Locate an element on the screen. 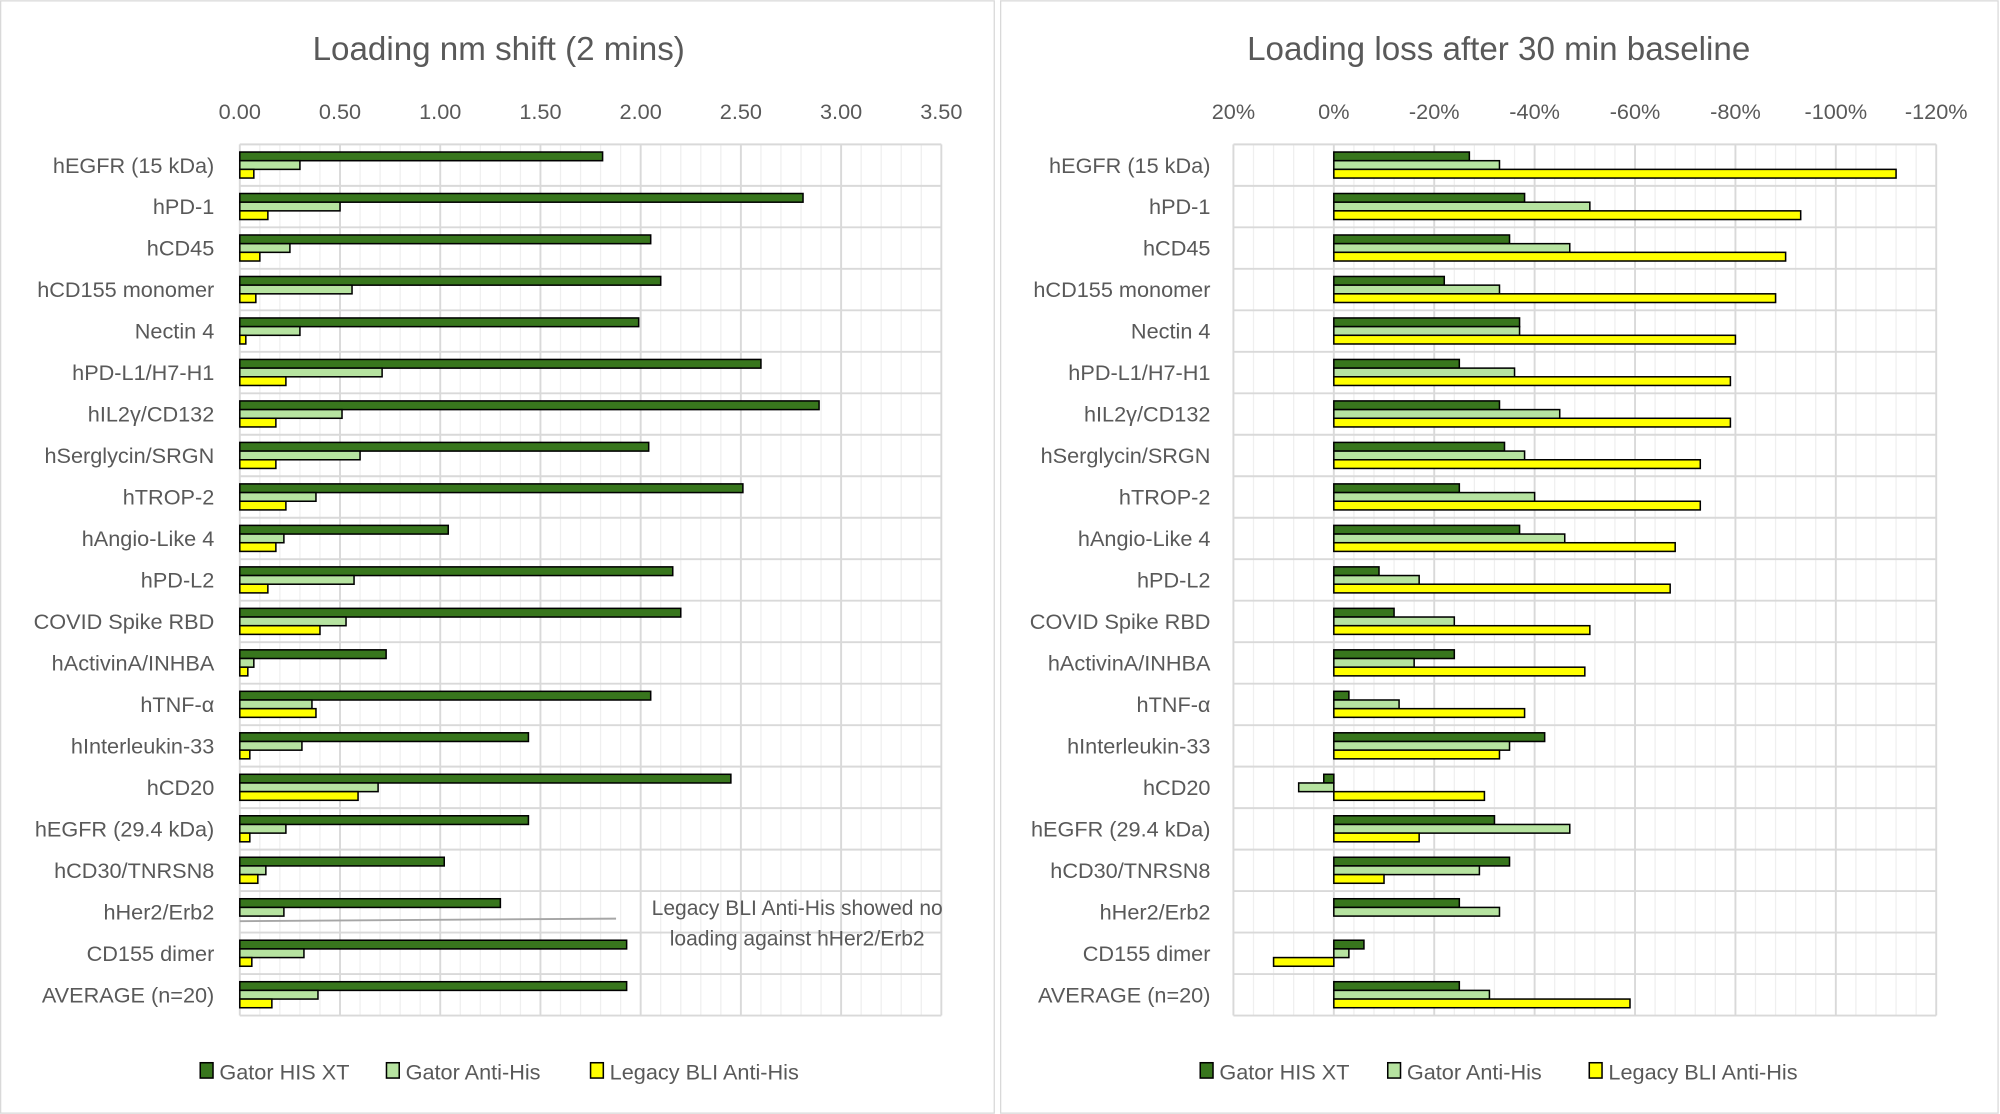  x-tick-label: -120% is located at coordinates (1936, 111).